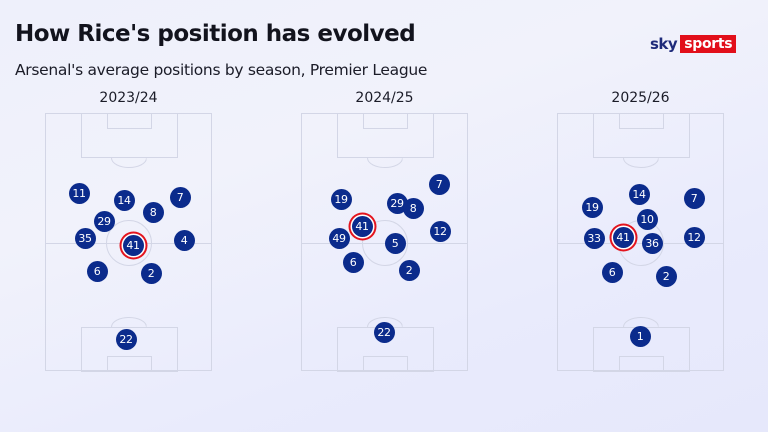  What do you see at coordinates (652, 243) in the screenshot?
I see `player-marker: 36` at bounding box center [652, 243].